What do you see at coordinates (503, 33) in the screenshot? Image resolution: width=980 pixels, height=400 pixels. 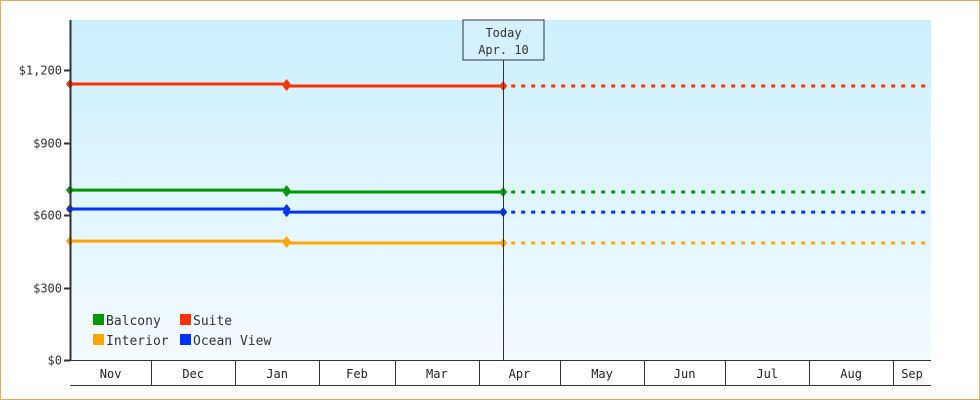 I see `today-label: Today` at bounding box center [503, 33].